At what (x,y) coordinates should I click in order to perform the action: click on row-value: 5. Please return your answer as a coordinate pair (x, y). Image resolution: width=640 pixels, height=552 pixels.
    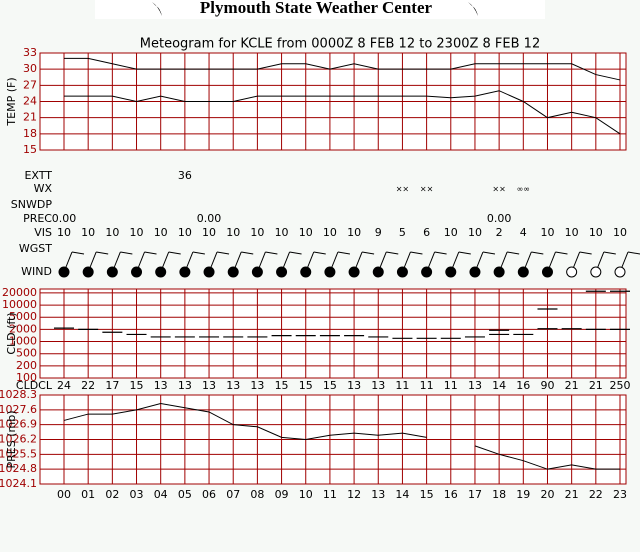
    Looking at the image, I should click on (402, 232).